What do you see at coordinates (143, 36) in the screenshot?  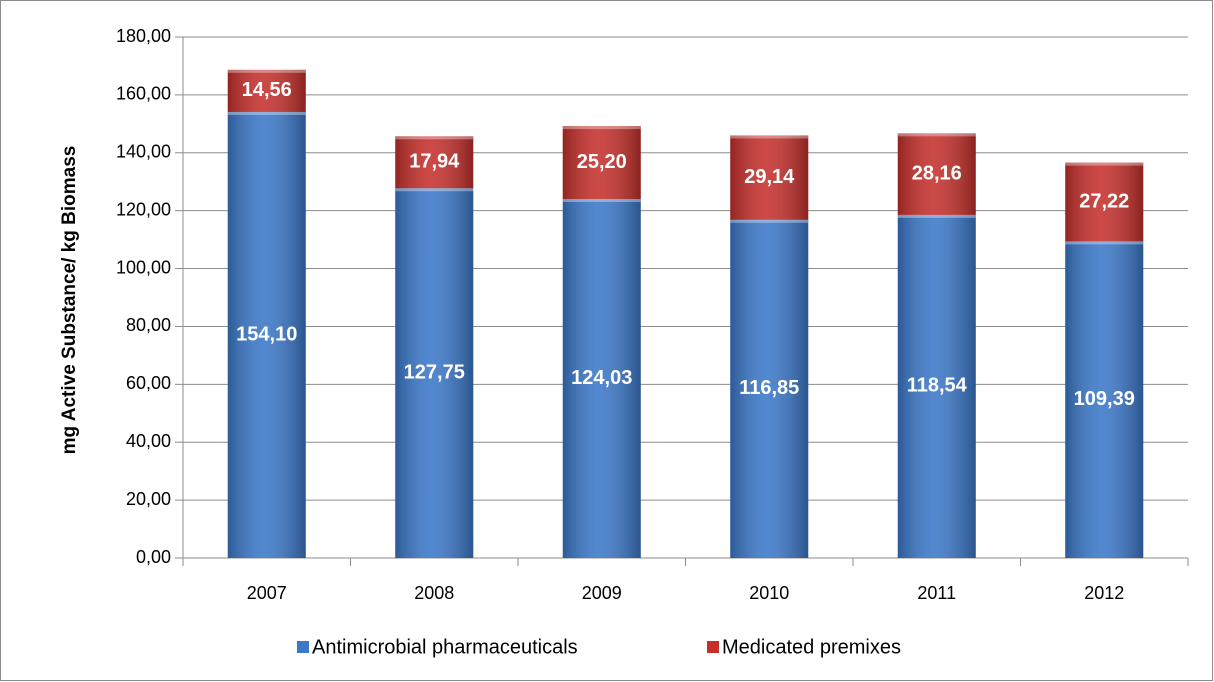 I see `y-tick-label: 180,00` at bounding box center [143, 36].